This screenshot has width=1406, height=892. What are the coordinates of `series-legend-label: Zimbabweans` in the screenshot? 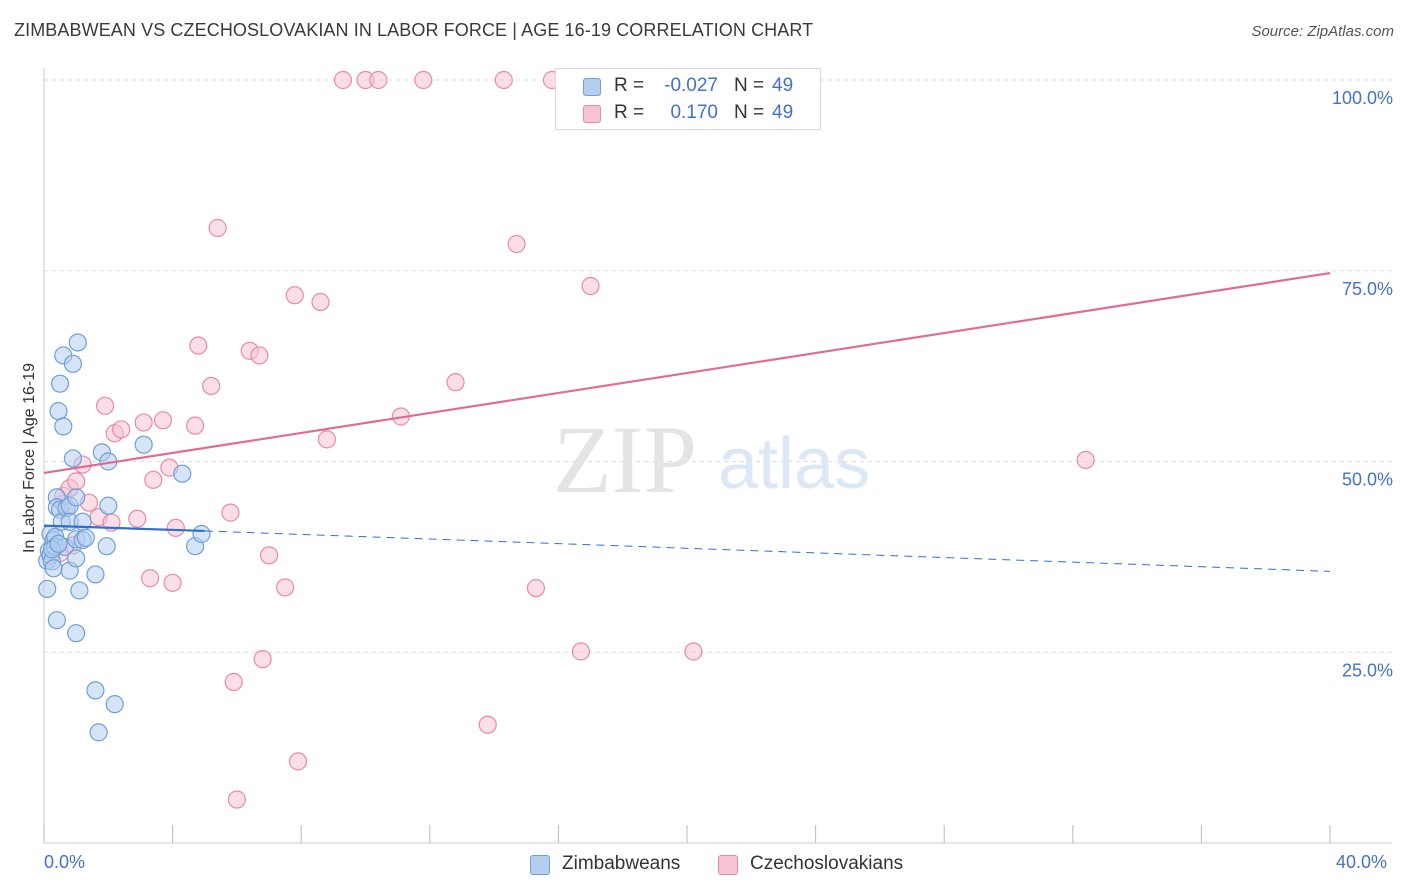 It's located at (621, 863).